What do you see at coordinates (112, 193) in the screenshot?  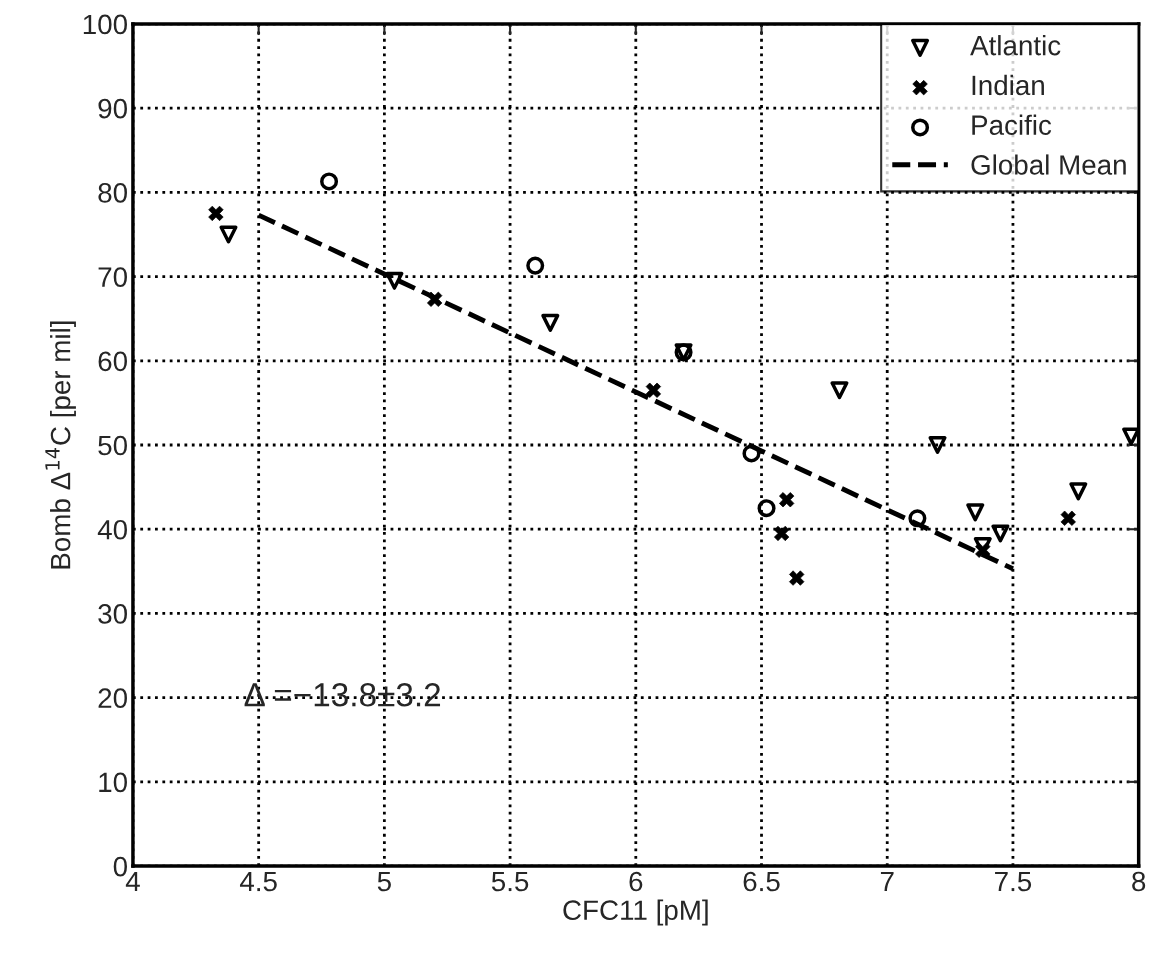 I see `y-tick-label: 80` at bounding box center [112, 193].